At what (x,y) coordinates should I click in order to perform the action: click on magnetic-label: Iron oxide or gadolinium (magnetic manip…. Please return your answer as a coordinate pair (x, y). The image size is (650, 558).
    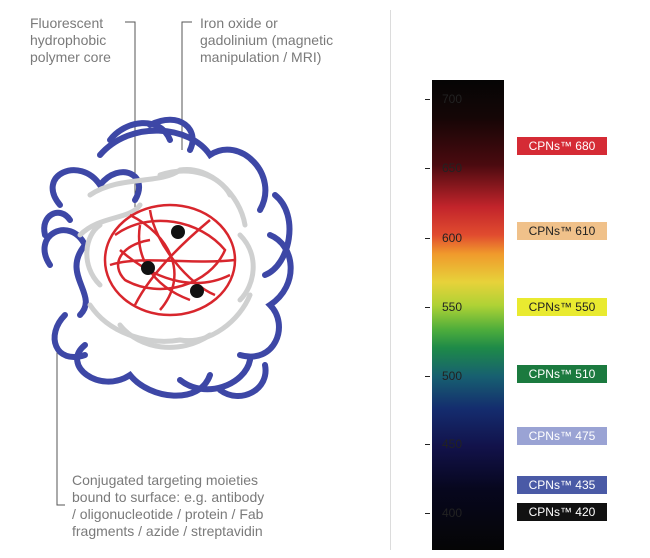
    Looking at the image, I should click on (267, 40).